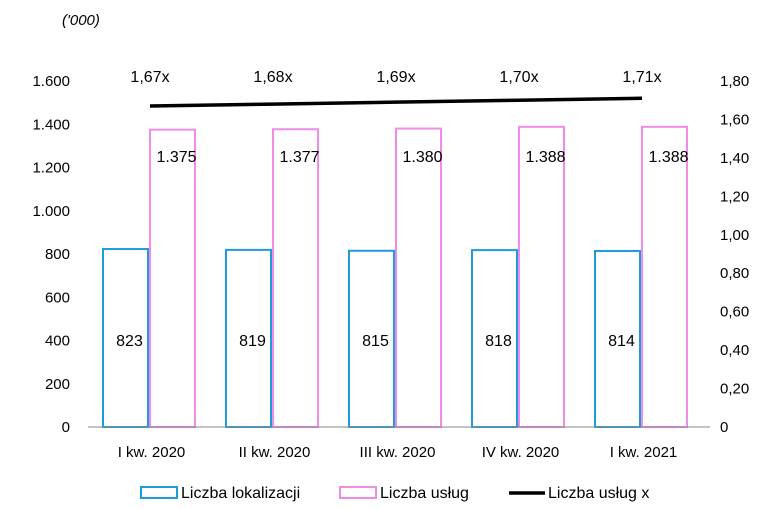 The image size is (765, 509). I want to click on left-tick-label: 200, so click(57, 384).